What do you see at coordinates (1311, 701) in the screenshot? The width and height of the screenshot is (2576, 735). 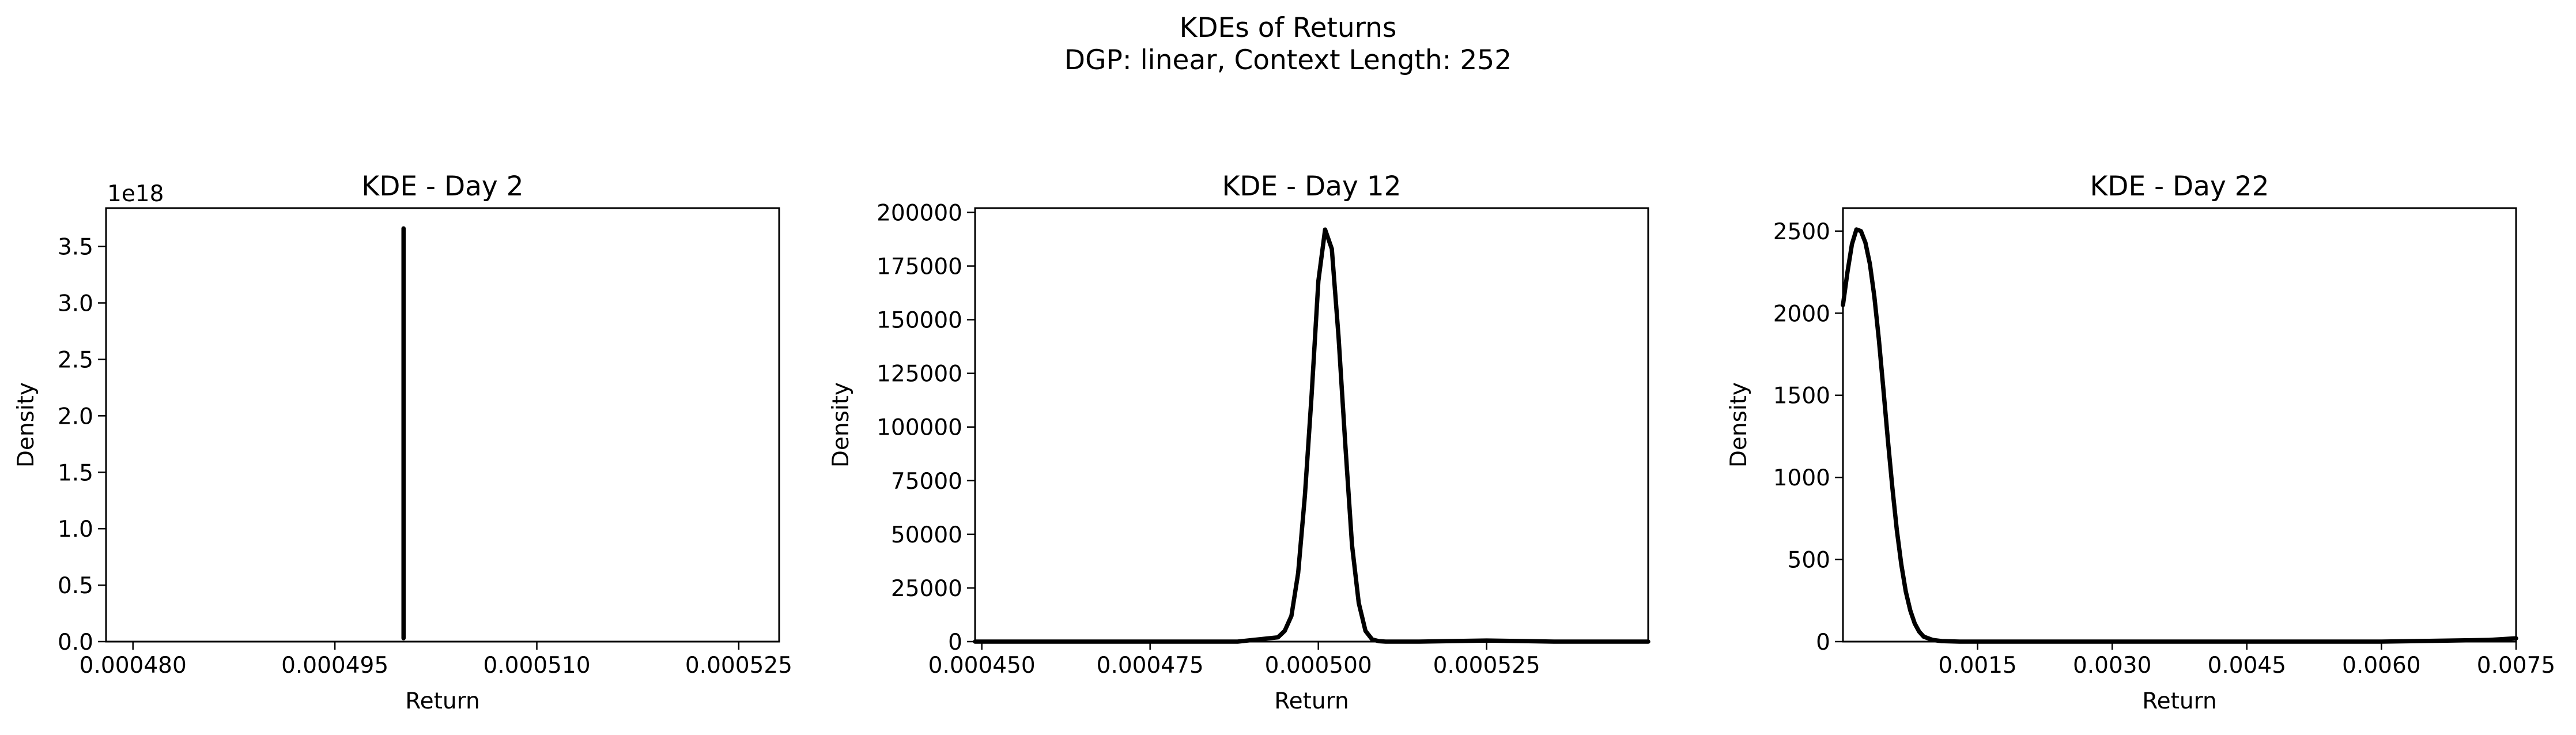 I see `panel-2-x-axis-label: Return` at bounding box center [1311, 701].